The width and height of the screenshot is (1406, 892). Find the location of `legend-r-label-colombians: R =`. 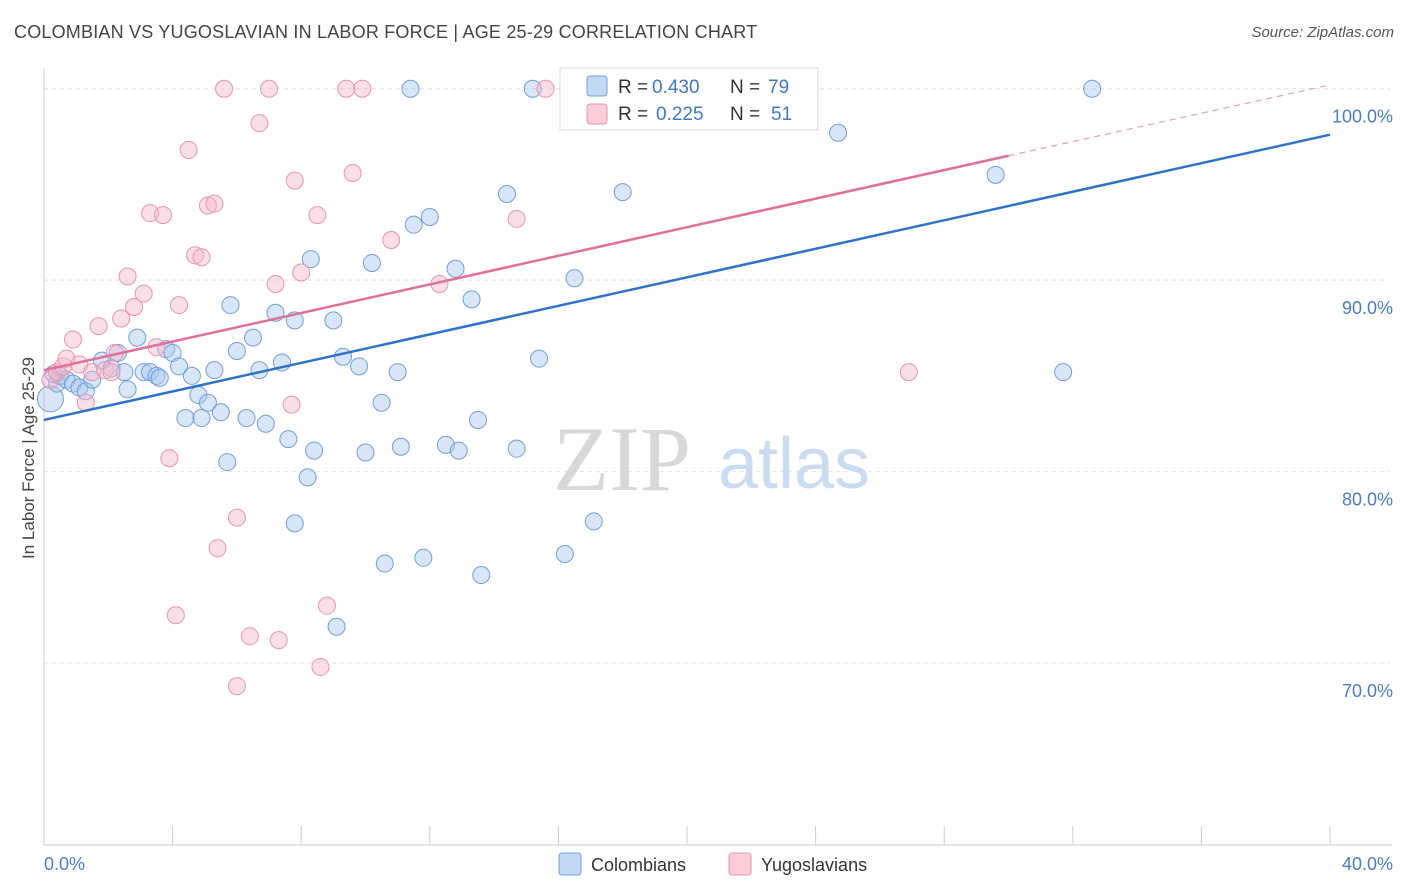

legend-r-label-colombians: R = is located at coordinates (633, 87).